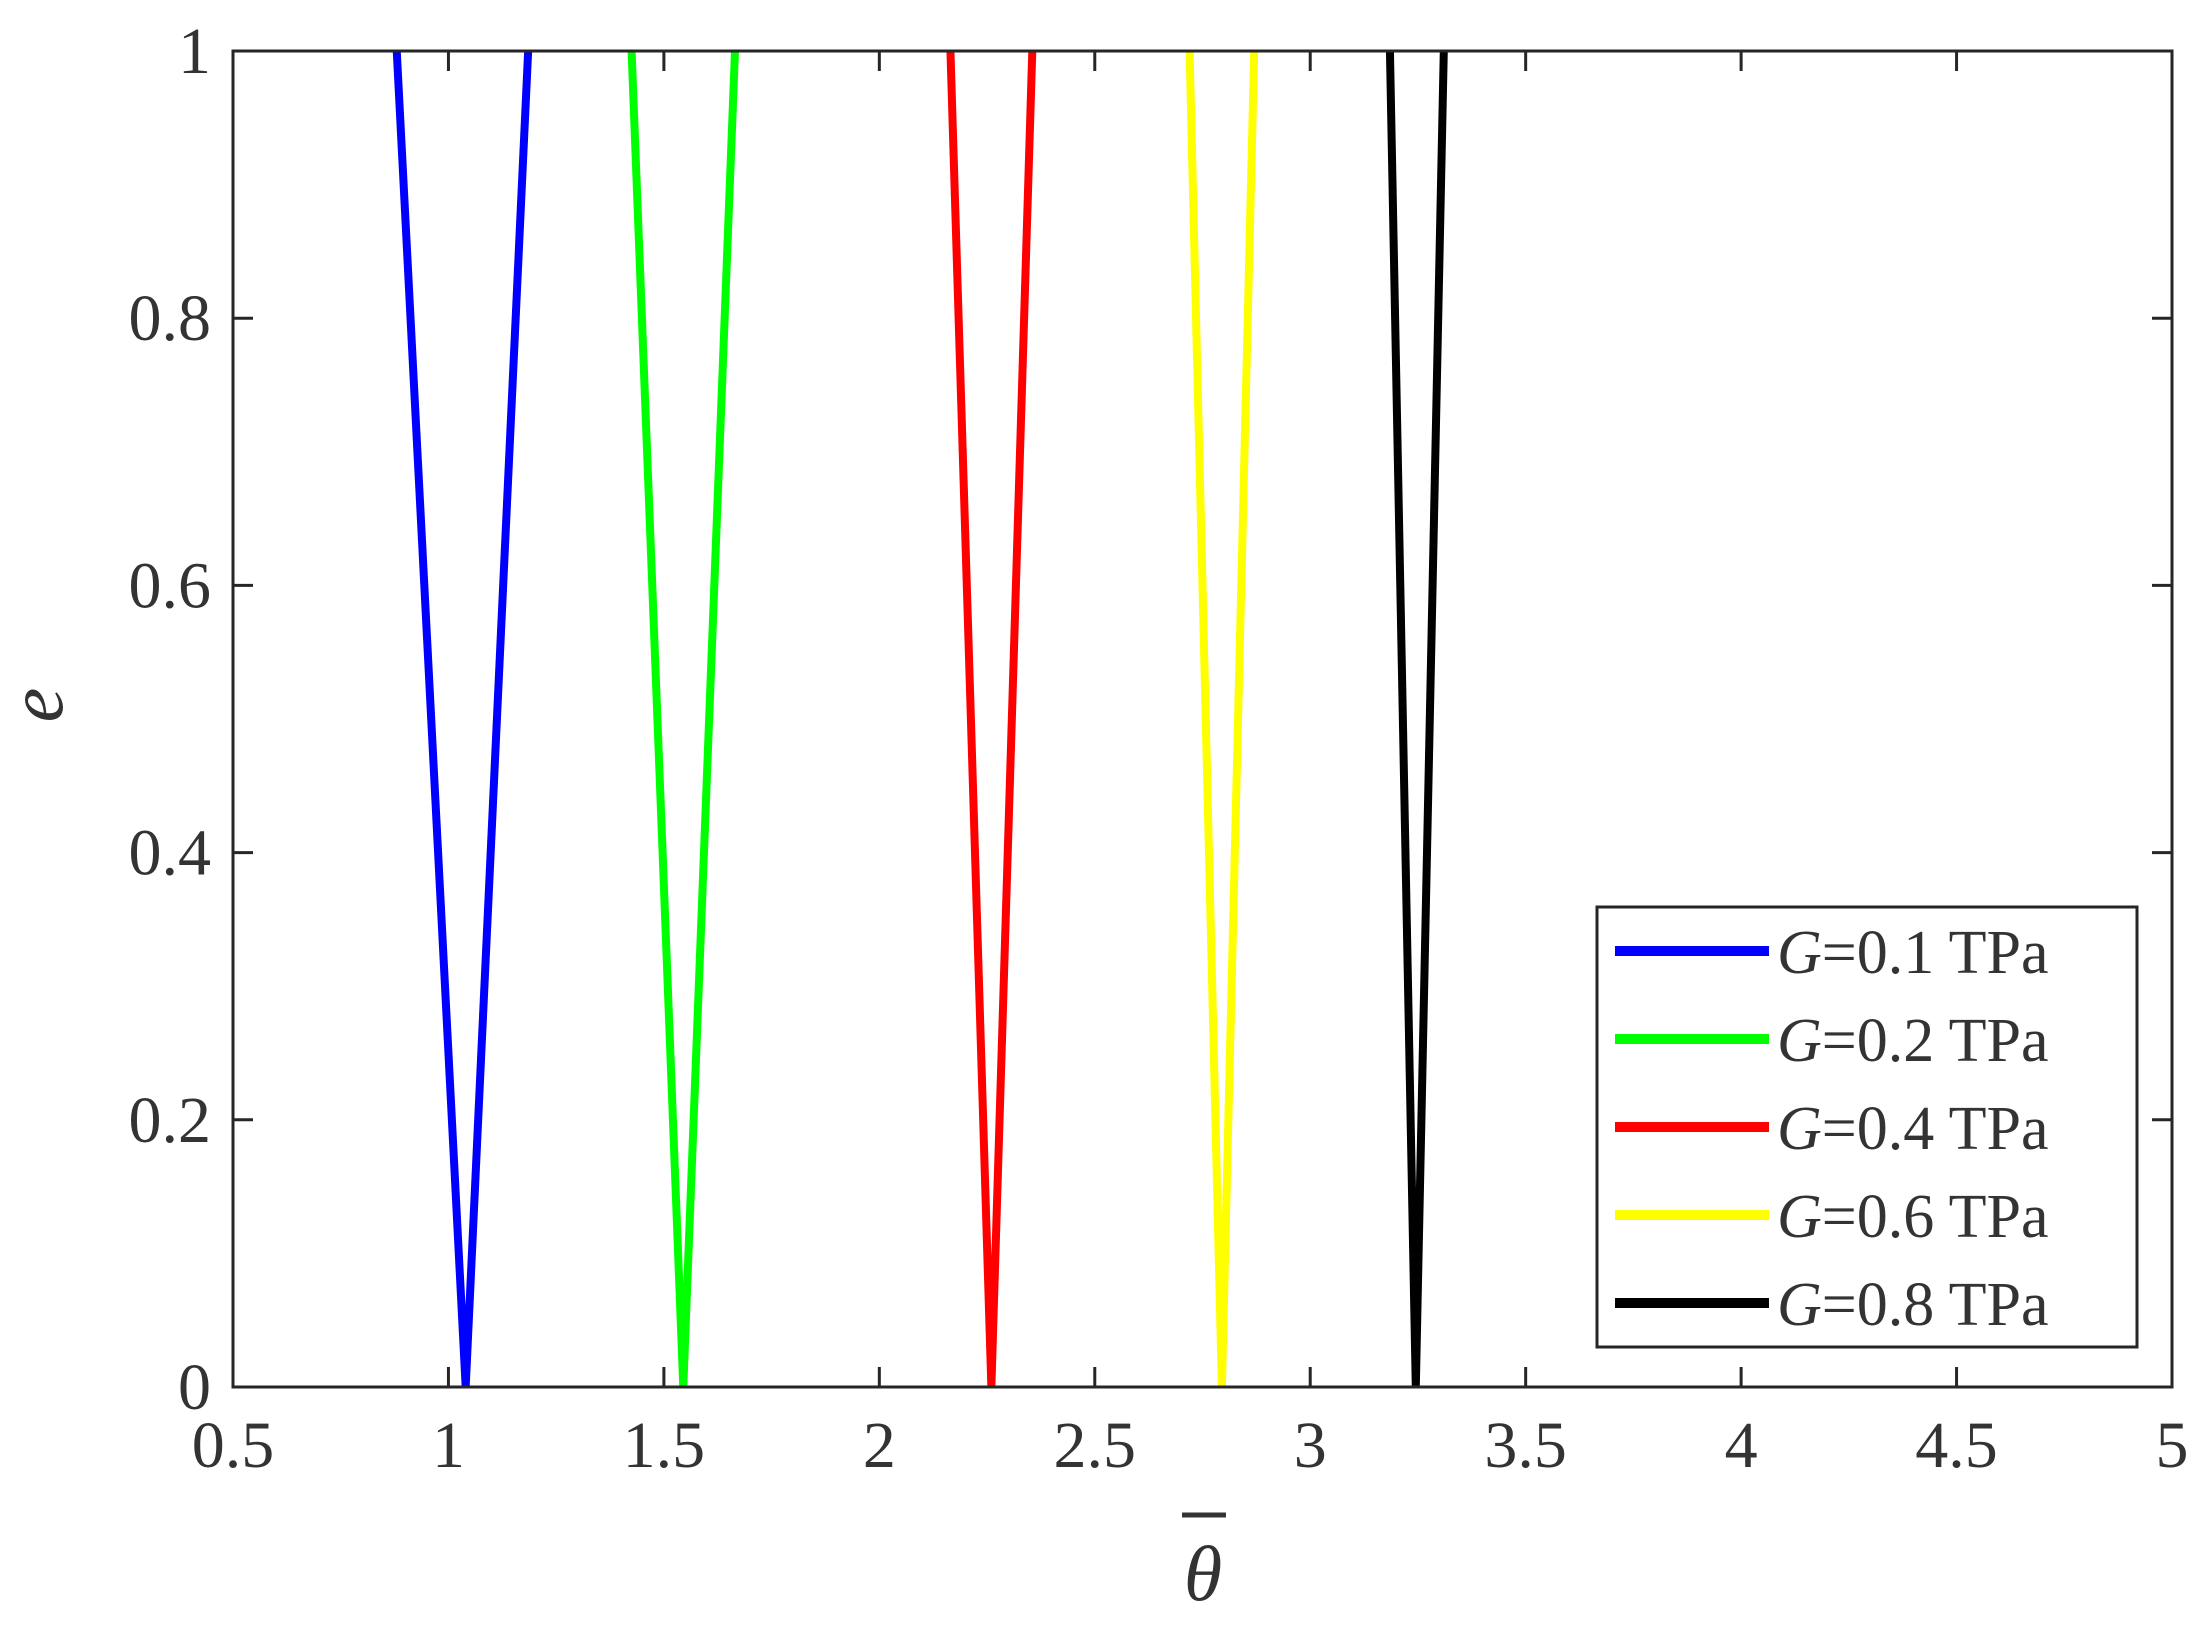  I want to click on legend-label-5: G=0.8 TPa, so click(1913, 1305).